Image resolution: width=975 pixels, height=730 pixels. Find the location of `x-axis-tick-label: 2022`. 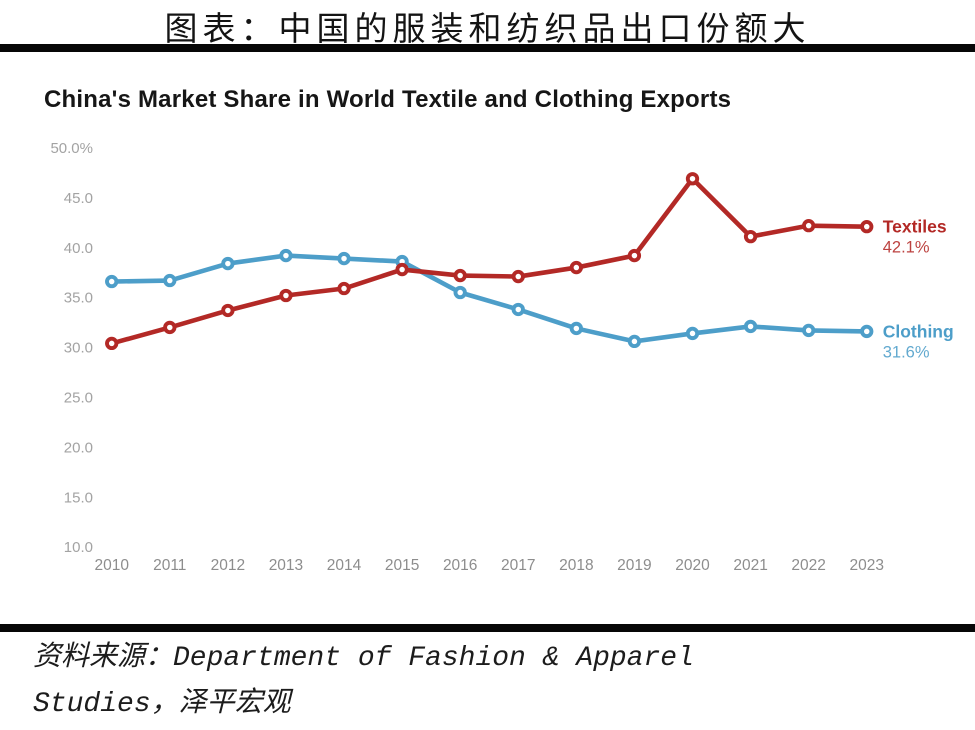

x-axis-tick-label: 2022 is located at coordinates (808, 565).